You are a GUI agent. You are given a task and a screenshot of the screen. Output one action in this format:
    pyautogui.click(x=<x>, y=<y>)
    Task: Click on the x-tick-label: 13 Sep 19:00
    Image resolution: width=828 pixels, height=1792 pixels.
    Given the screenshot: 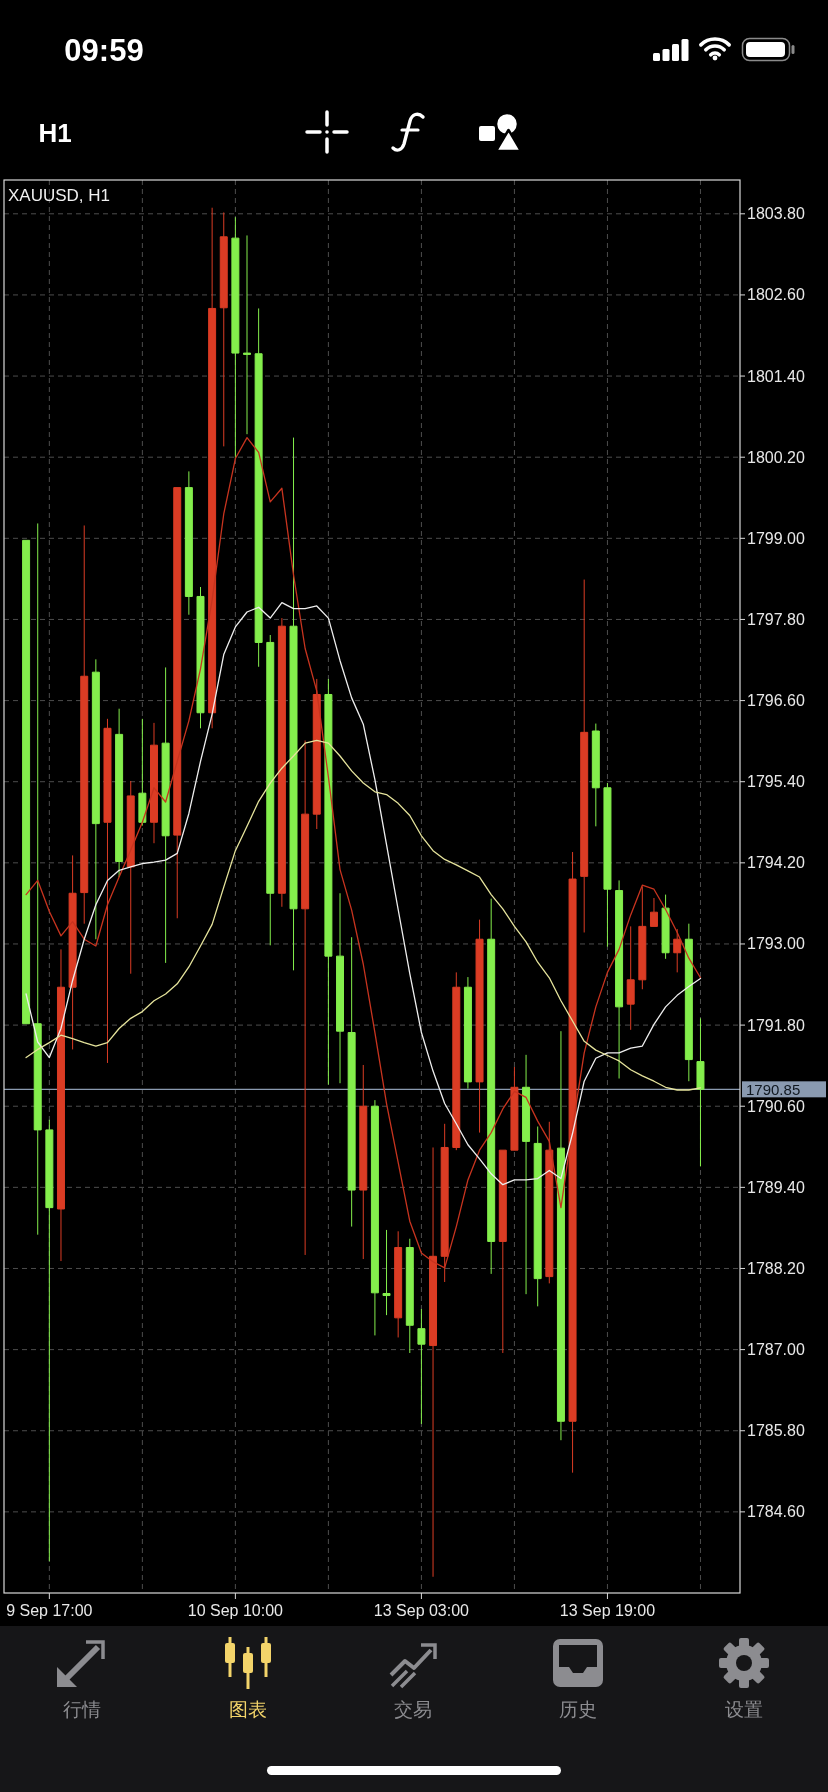 What is the action you would take?
    pyautogui.click(x=607, y=1610)
    